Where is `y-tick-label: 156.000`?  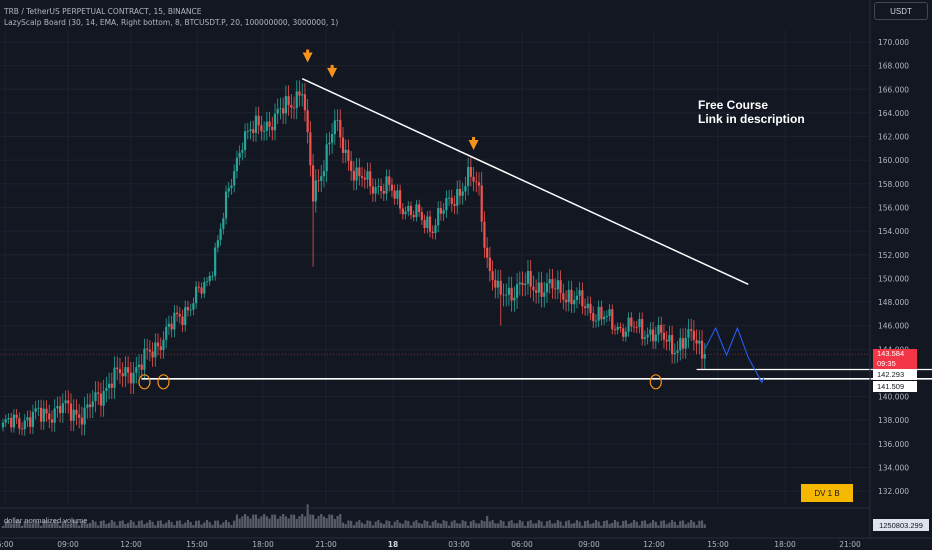 y-tick-label: 156.000 is located at coordinates (893, 207).